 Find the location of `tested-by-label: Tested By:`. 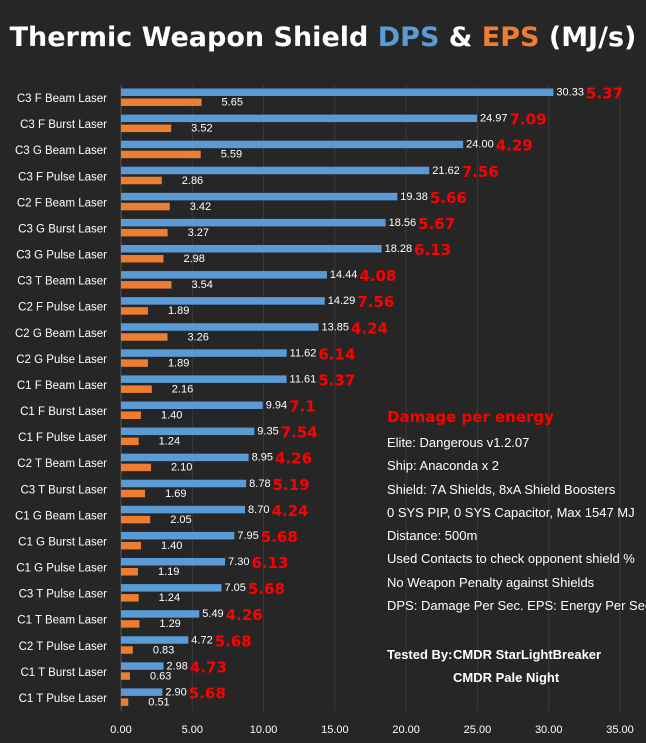

tested-by-label: Tested By: is located at coordinates (420, 654).